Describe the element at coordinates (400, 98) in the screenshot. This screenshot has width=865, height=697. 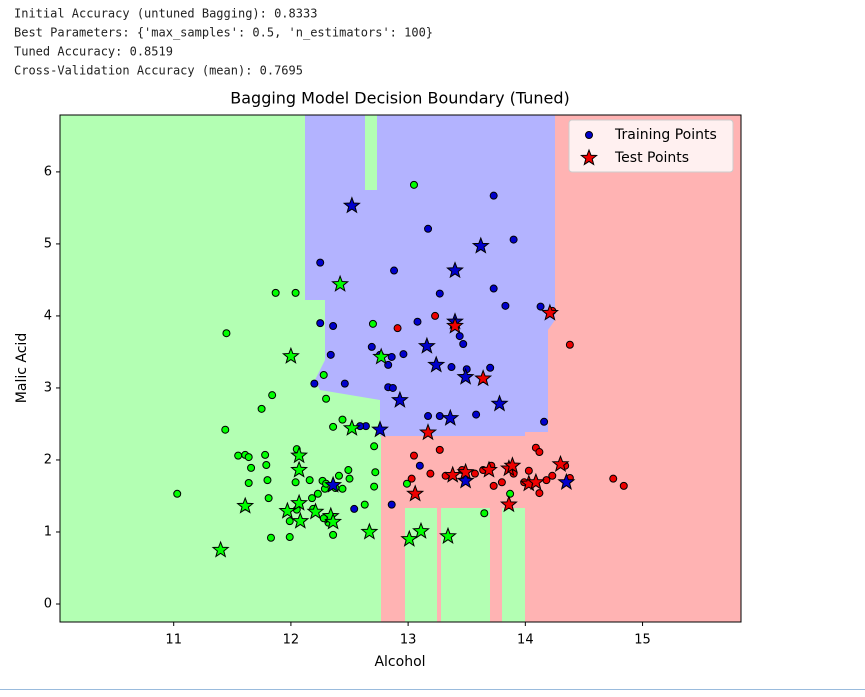
I see `chart-title: Bagging Model Decision Boundary (Tuned)` at that location.